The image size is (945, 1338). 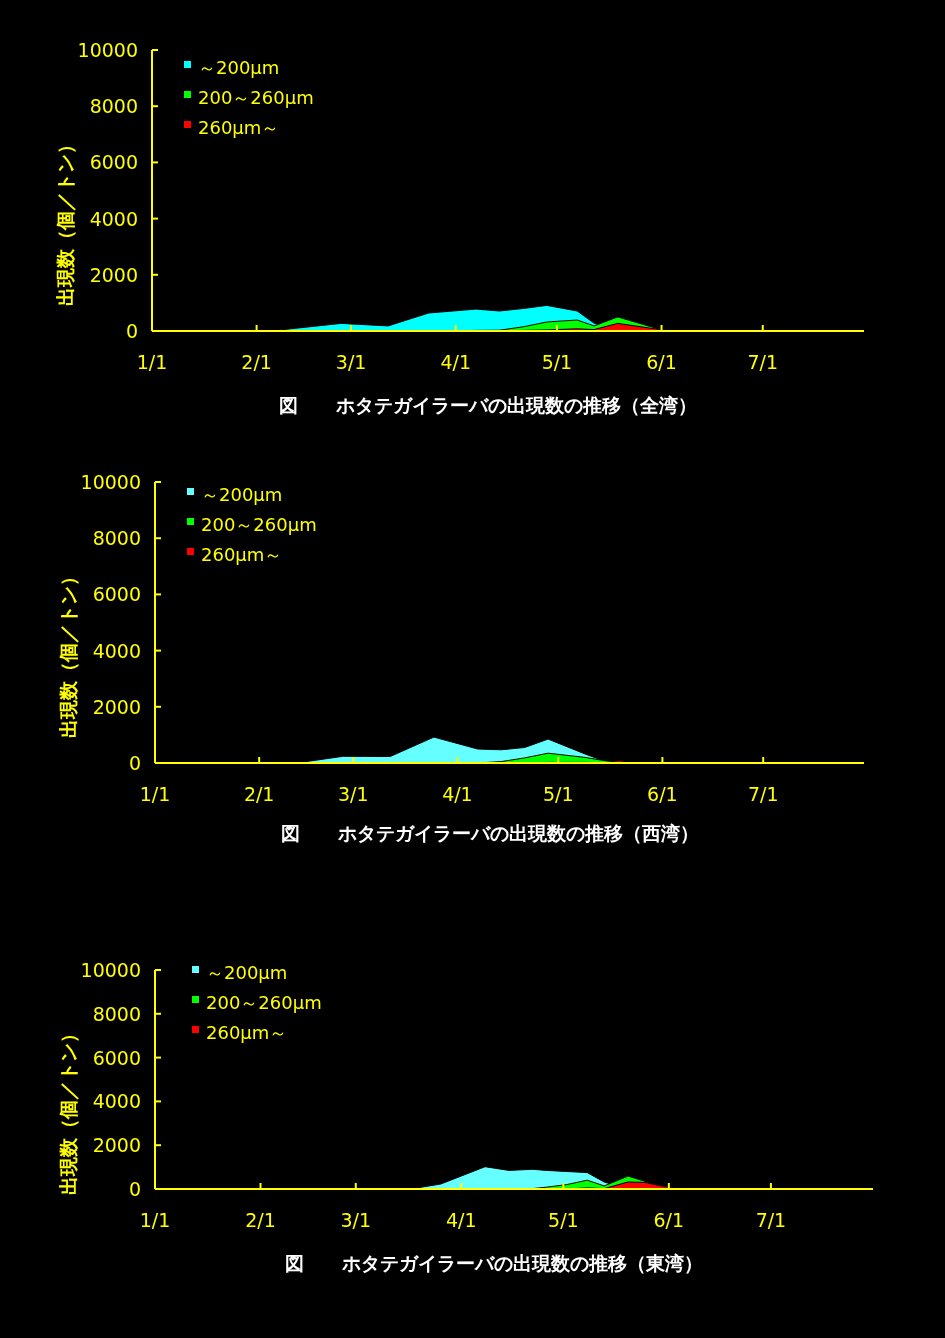 I want to click on text: 図 ホタテガイラーバの出現数の推移（全湾）, so click(x=488, y=405).